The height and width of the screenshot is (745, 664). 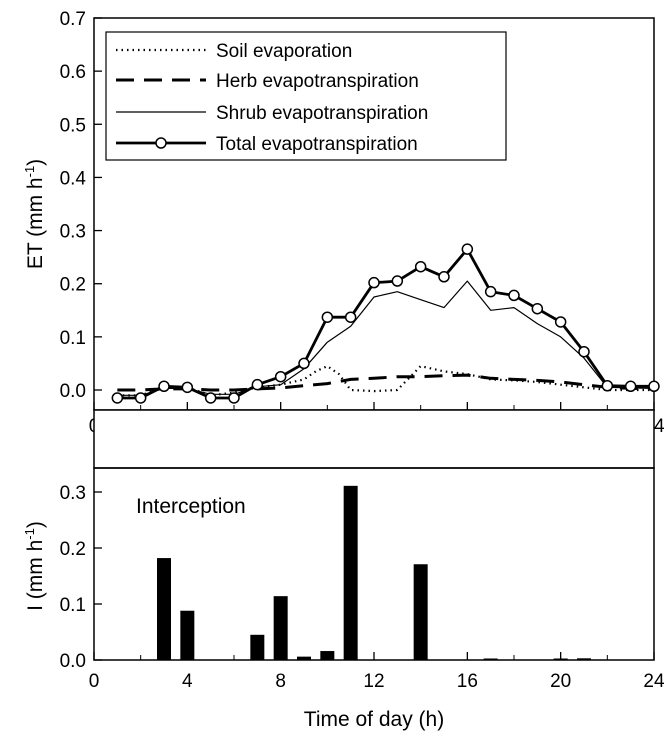 What do you see at coordinates (73, 19) in the screenshot?
I see `et-y-tick-label: 0.7` at bounding box center [73, 19].